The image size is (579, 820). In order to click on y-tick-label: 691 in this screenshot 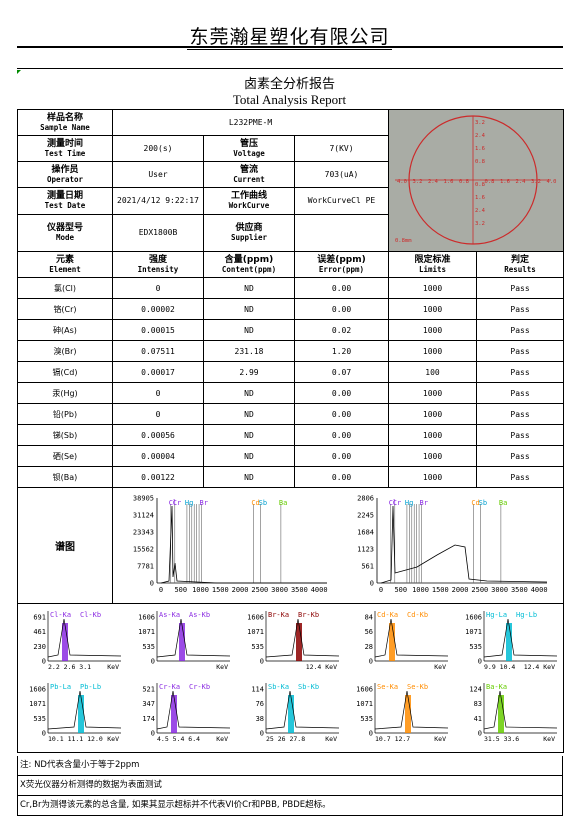, I will do `click(39, 618)`.